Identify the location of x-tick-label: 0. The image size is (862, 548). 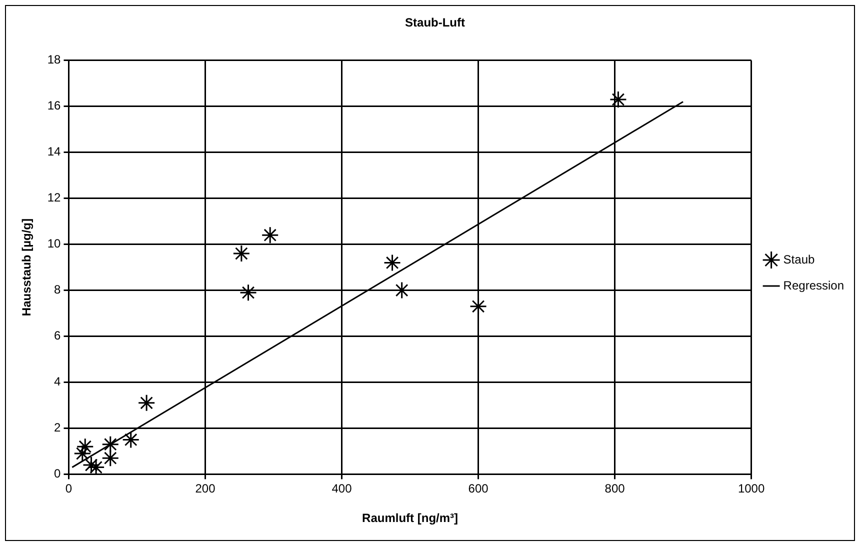
(68, 489).